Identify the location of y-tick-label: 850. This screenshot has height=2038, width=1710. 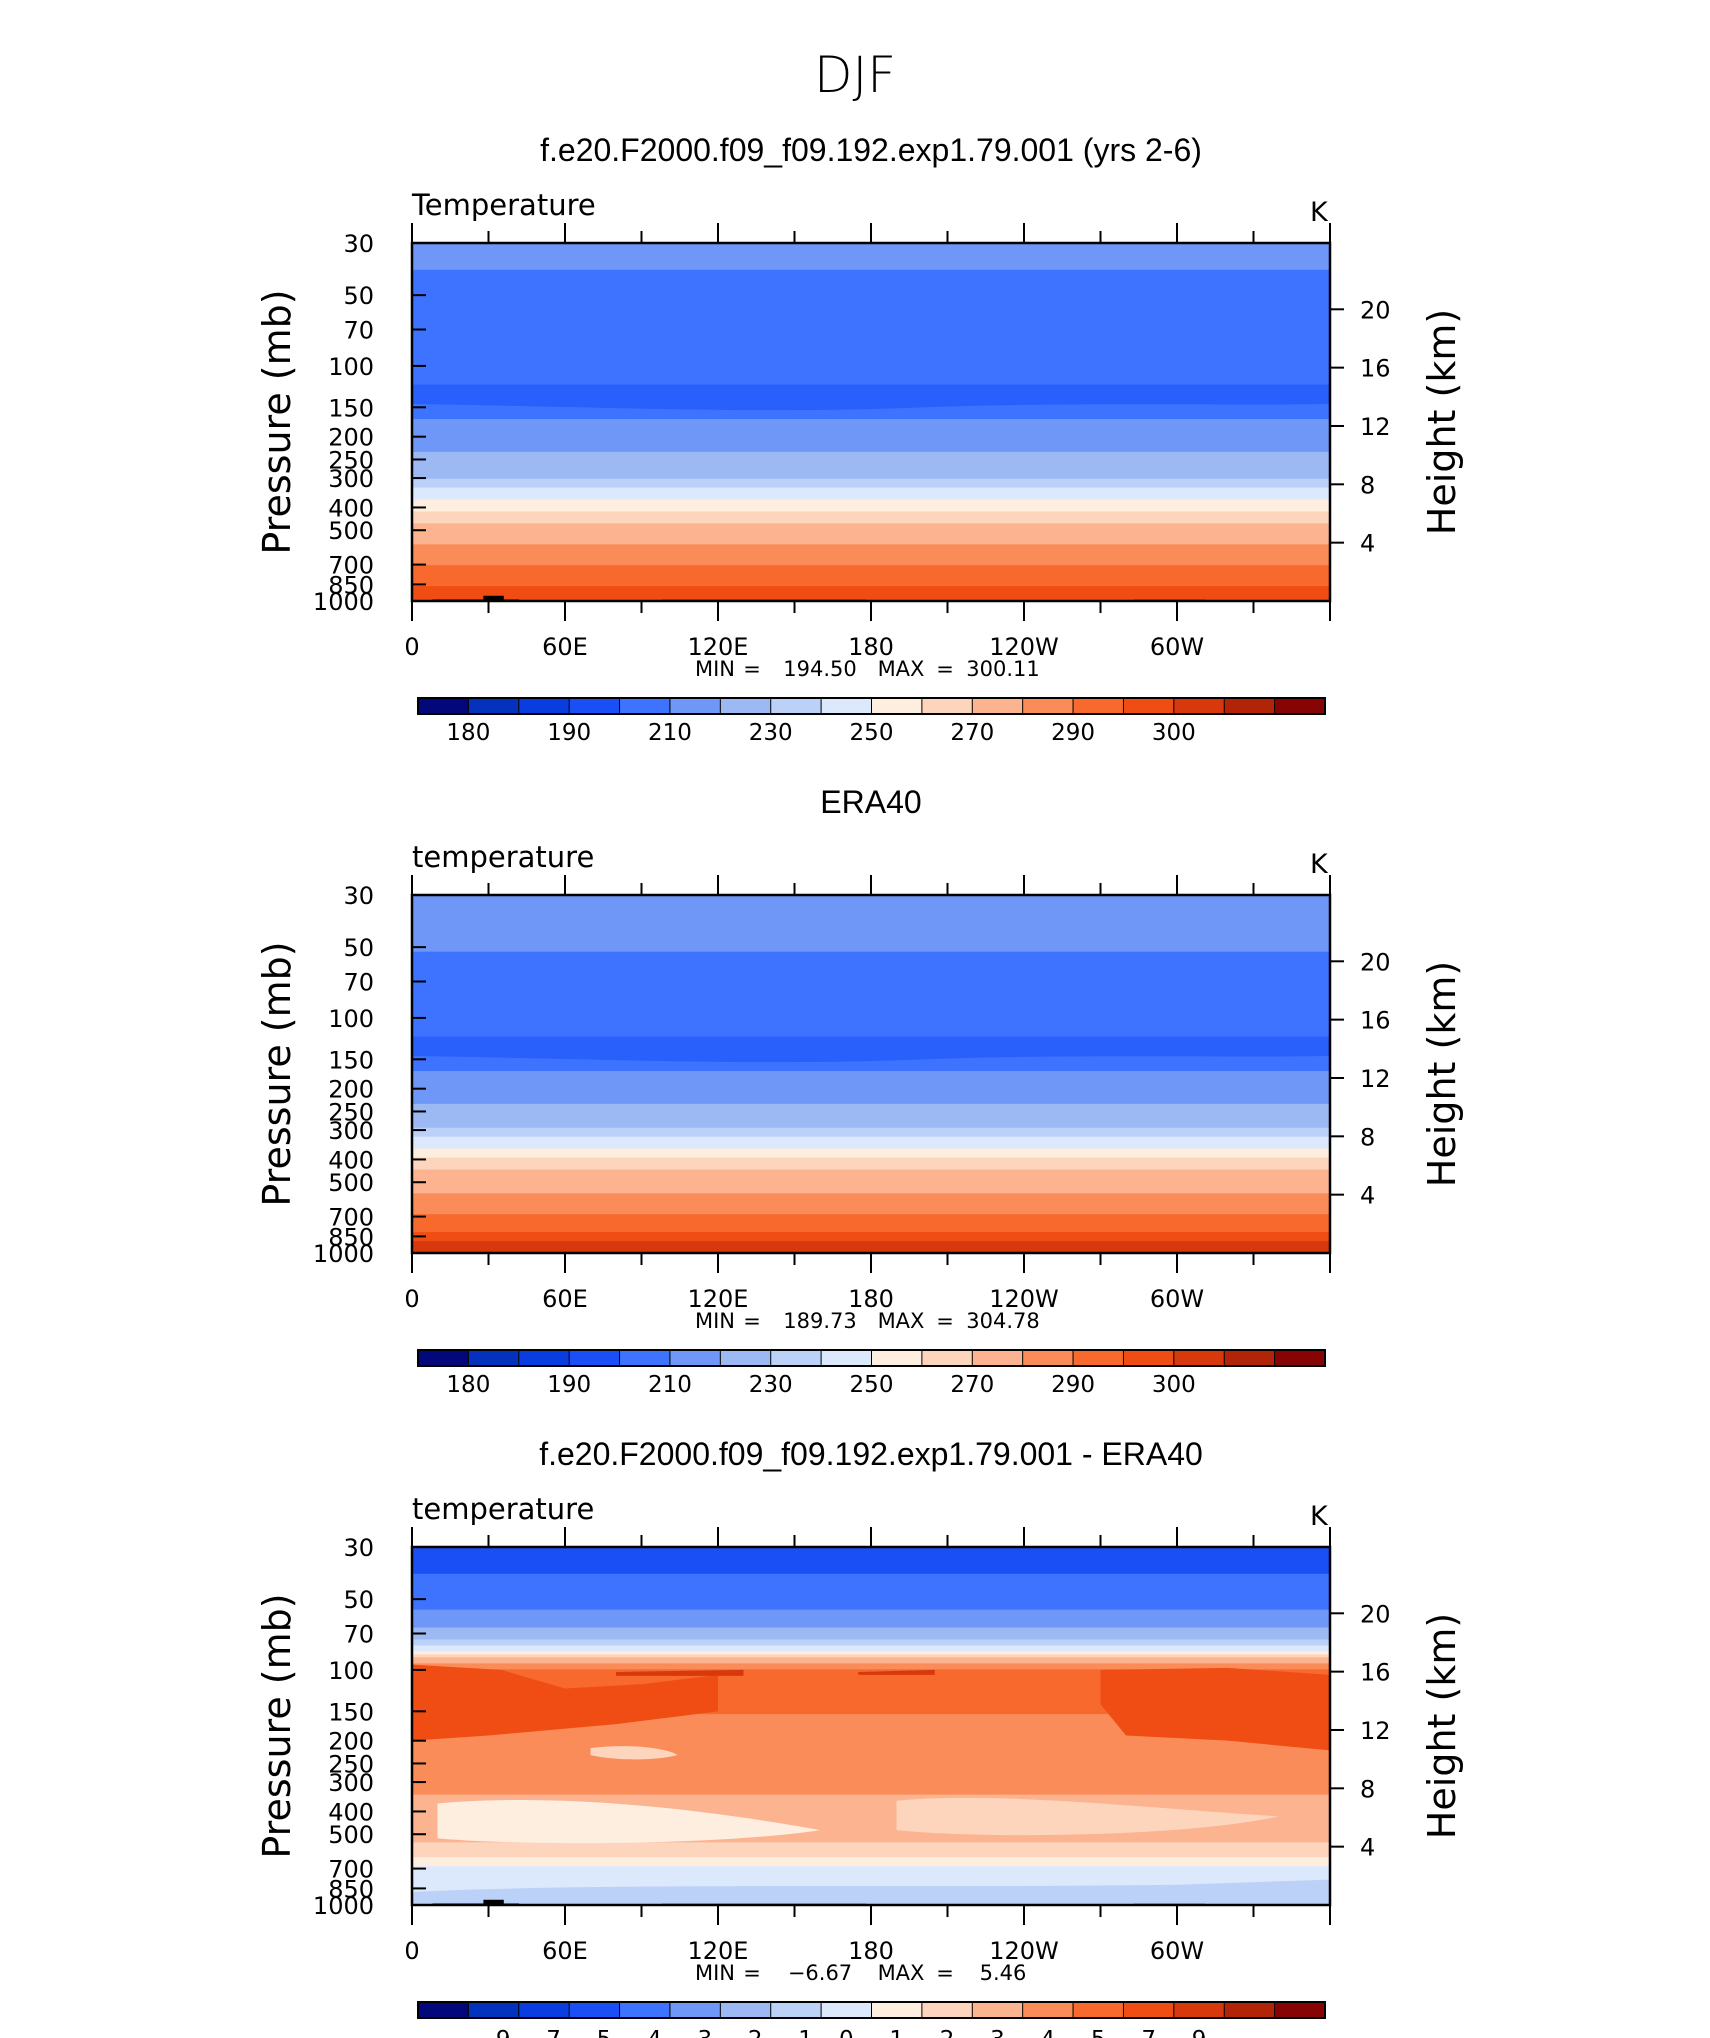
(351, 1889).